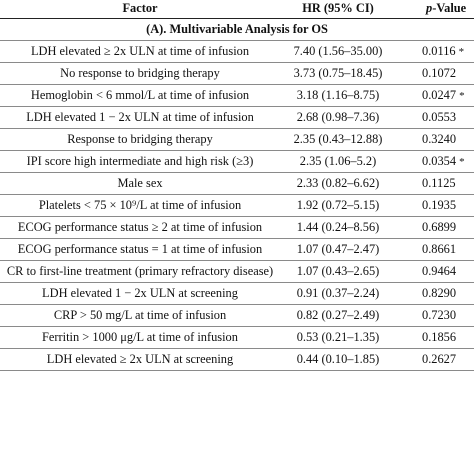  I want to click on section-header-row: (A). Multivariable Analysis for OS, so click(237, 30).